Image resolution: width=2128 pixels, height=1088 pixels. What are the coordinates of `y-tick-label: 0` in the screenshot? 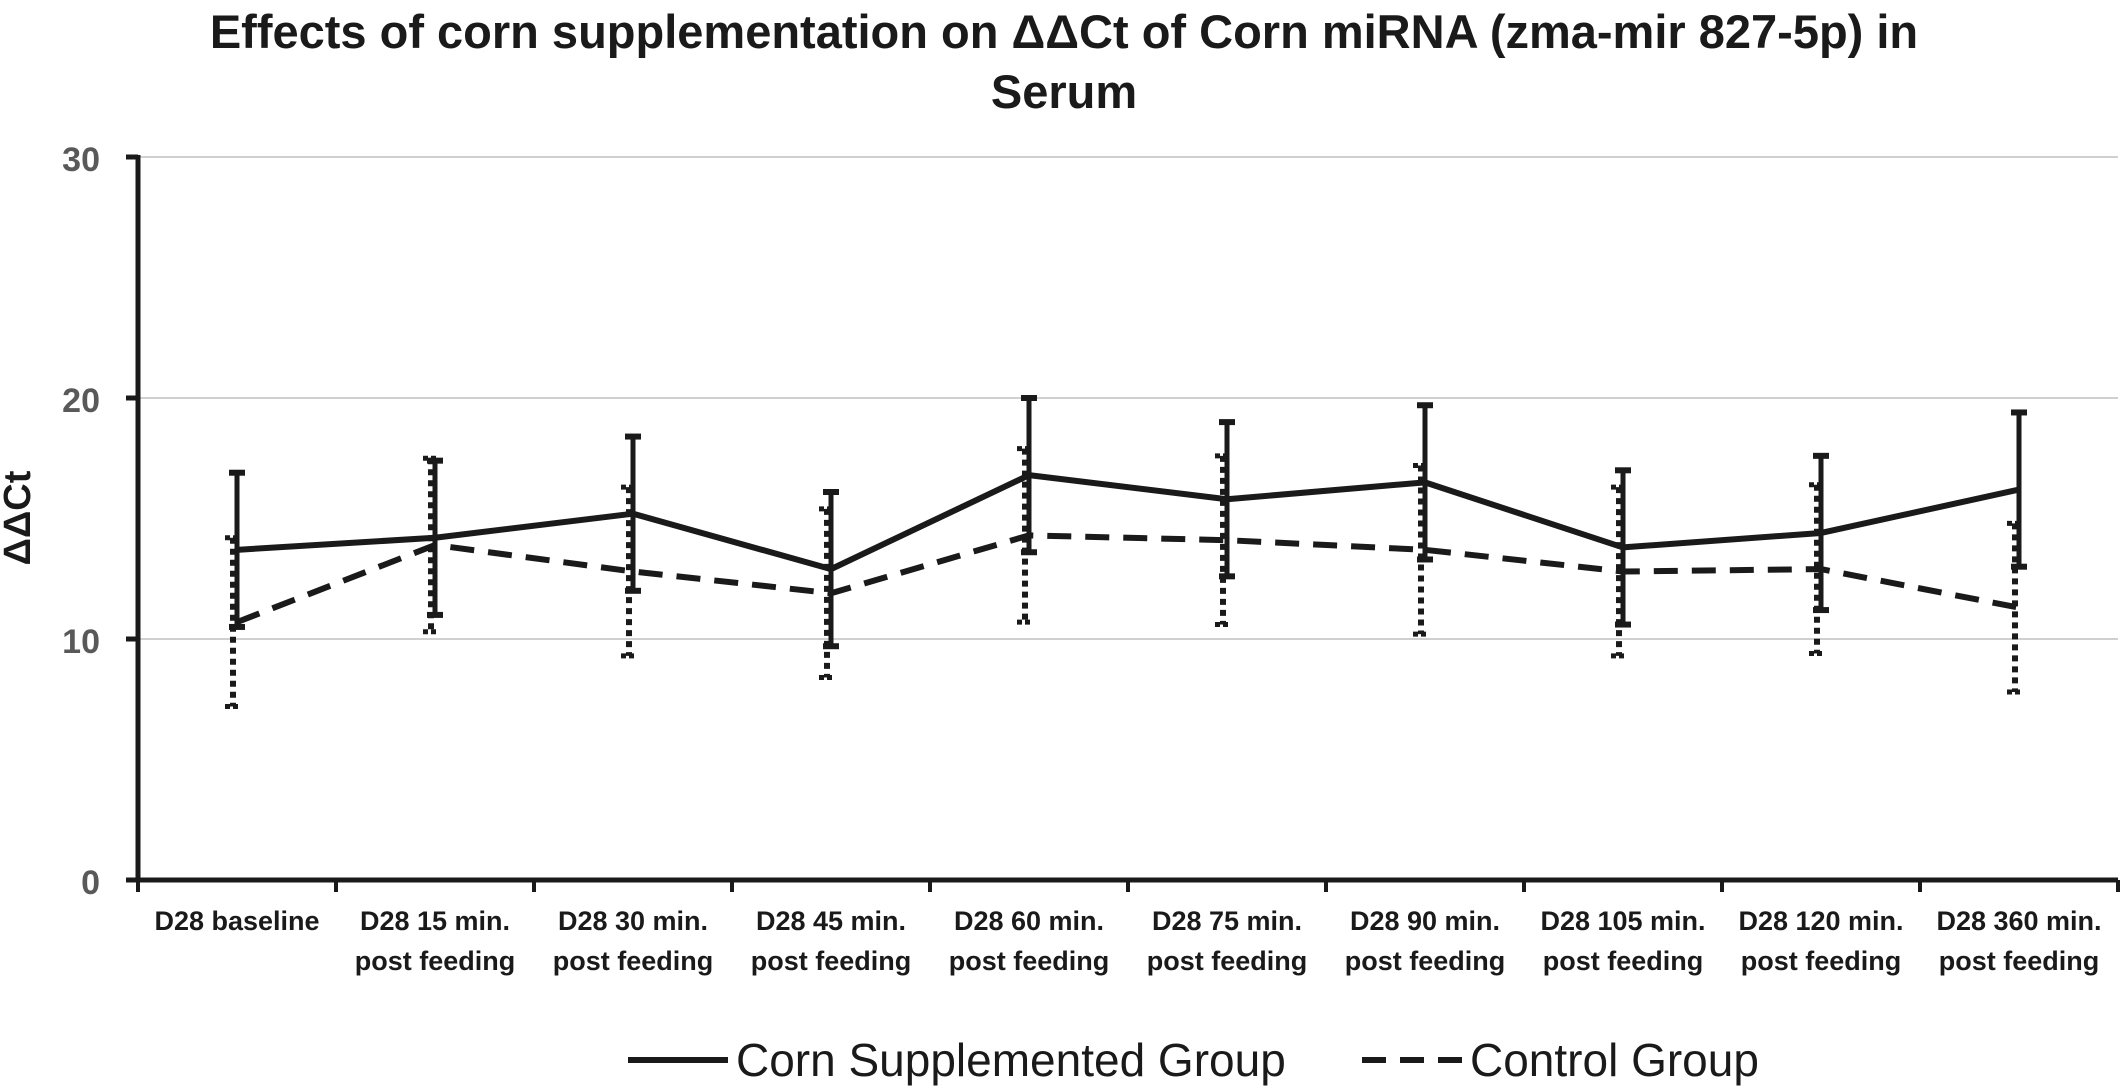 It's located at (90, 883).